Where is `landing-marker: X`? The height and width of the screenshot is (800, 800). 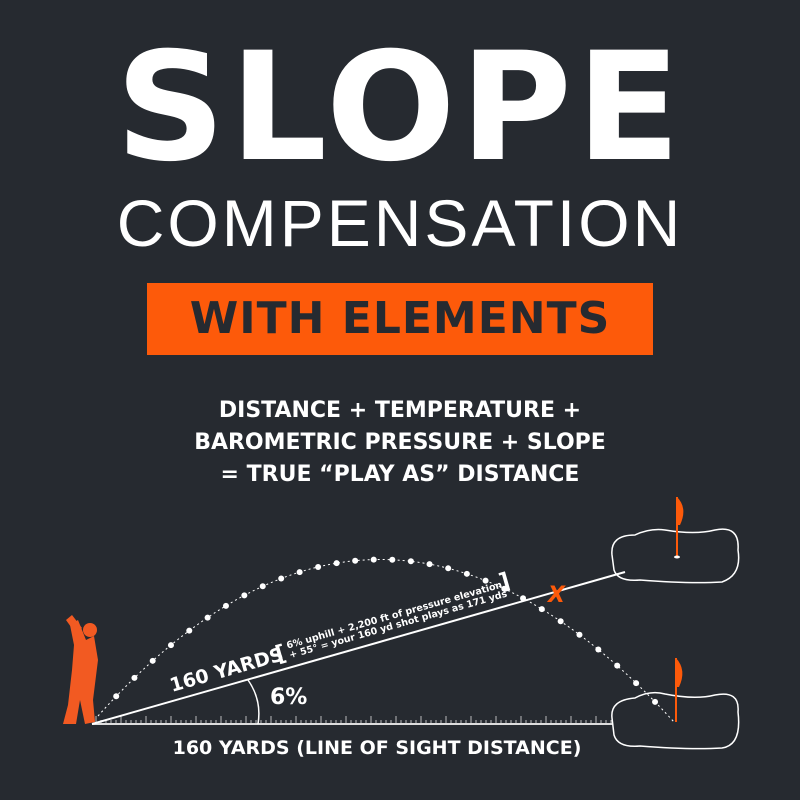 landing-marker: X is located at coordinates (556, 595).